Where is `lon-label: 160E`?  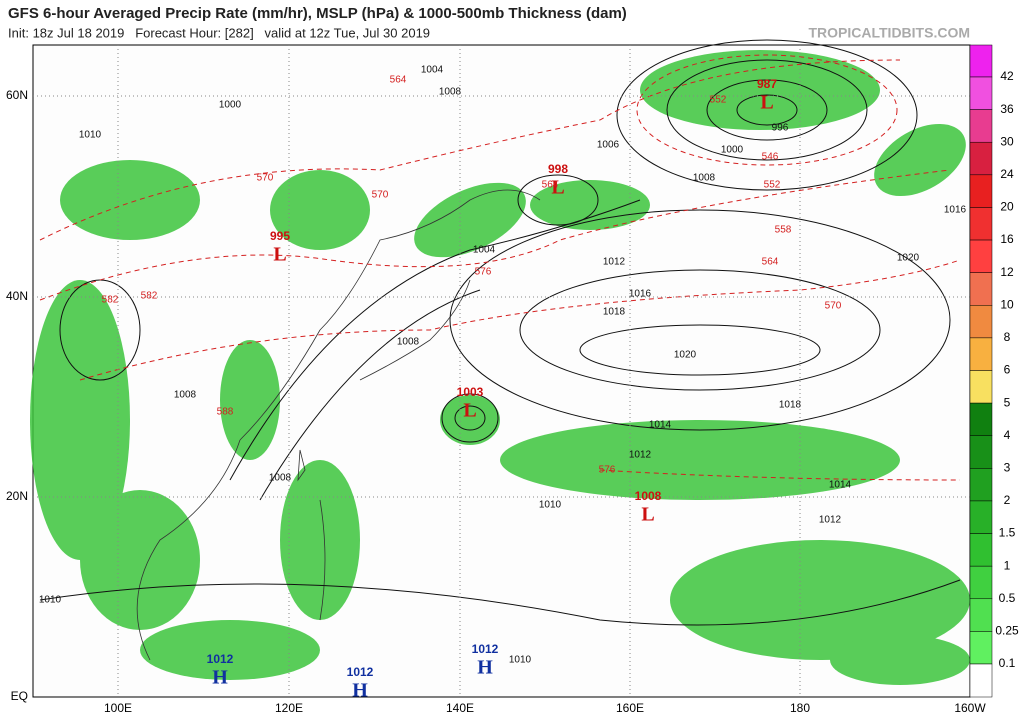 lon-label: 160E is located at coordinates (630, 708).